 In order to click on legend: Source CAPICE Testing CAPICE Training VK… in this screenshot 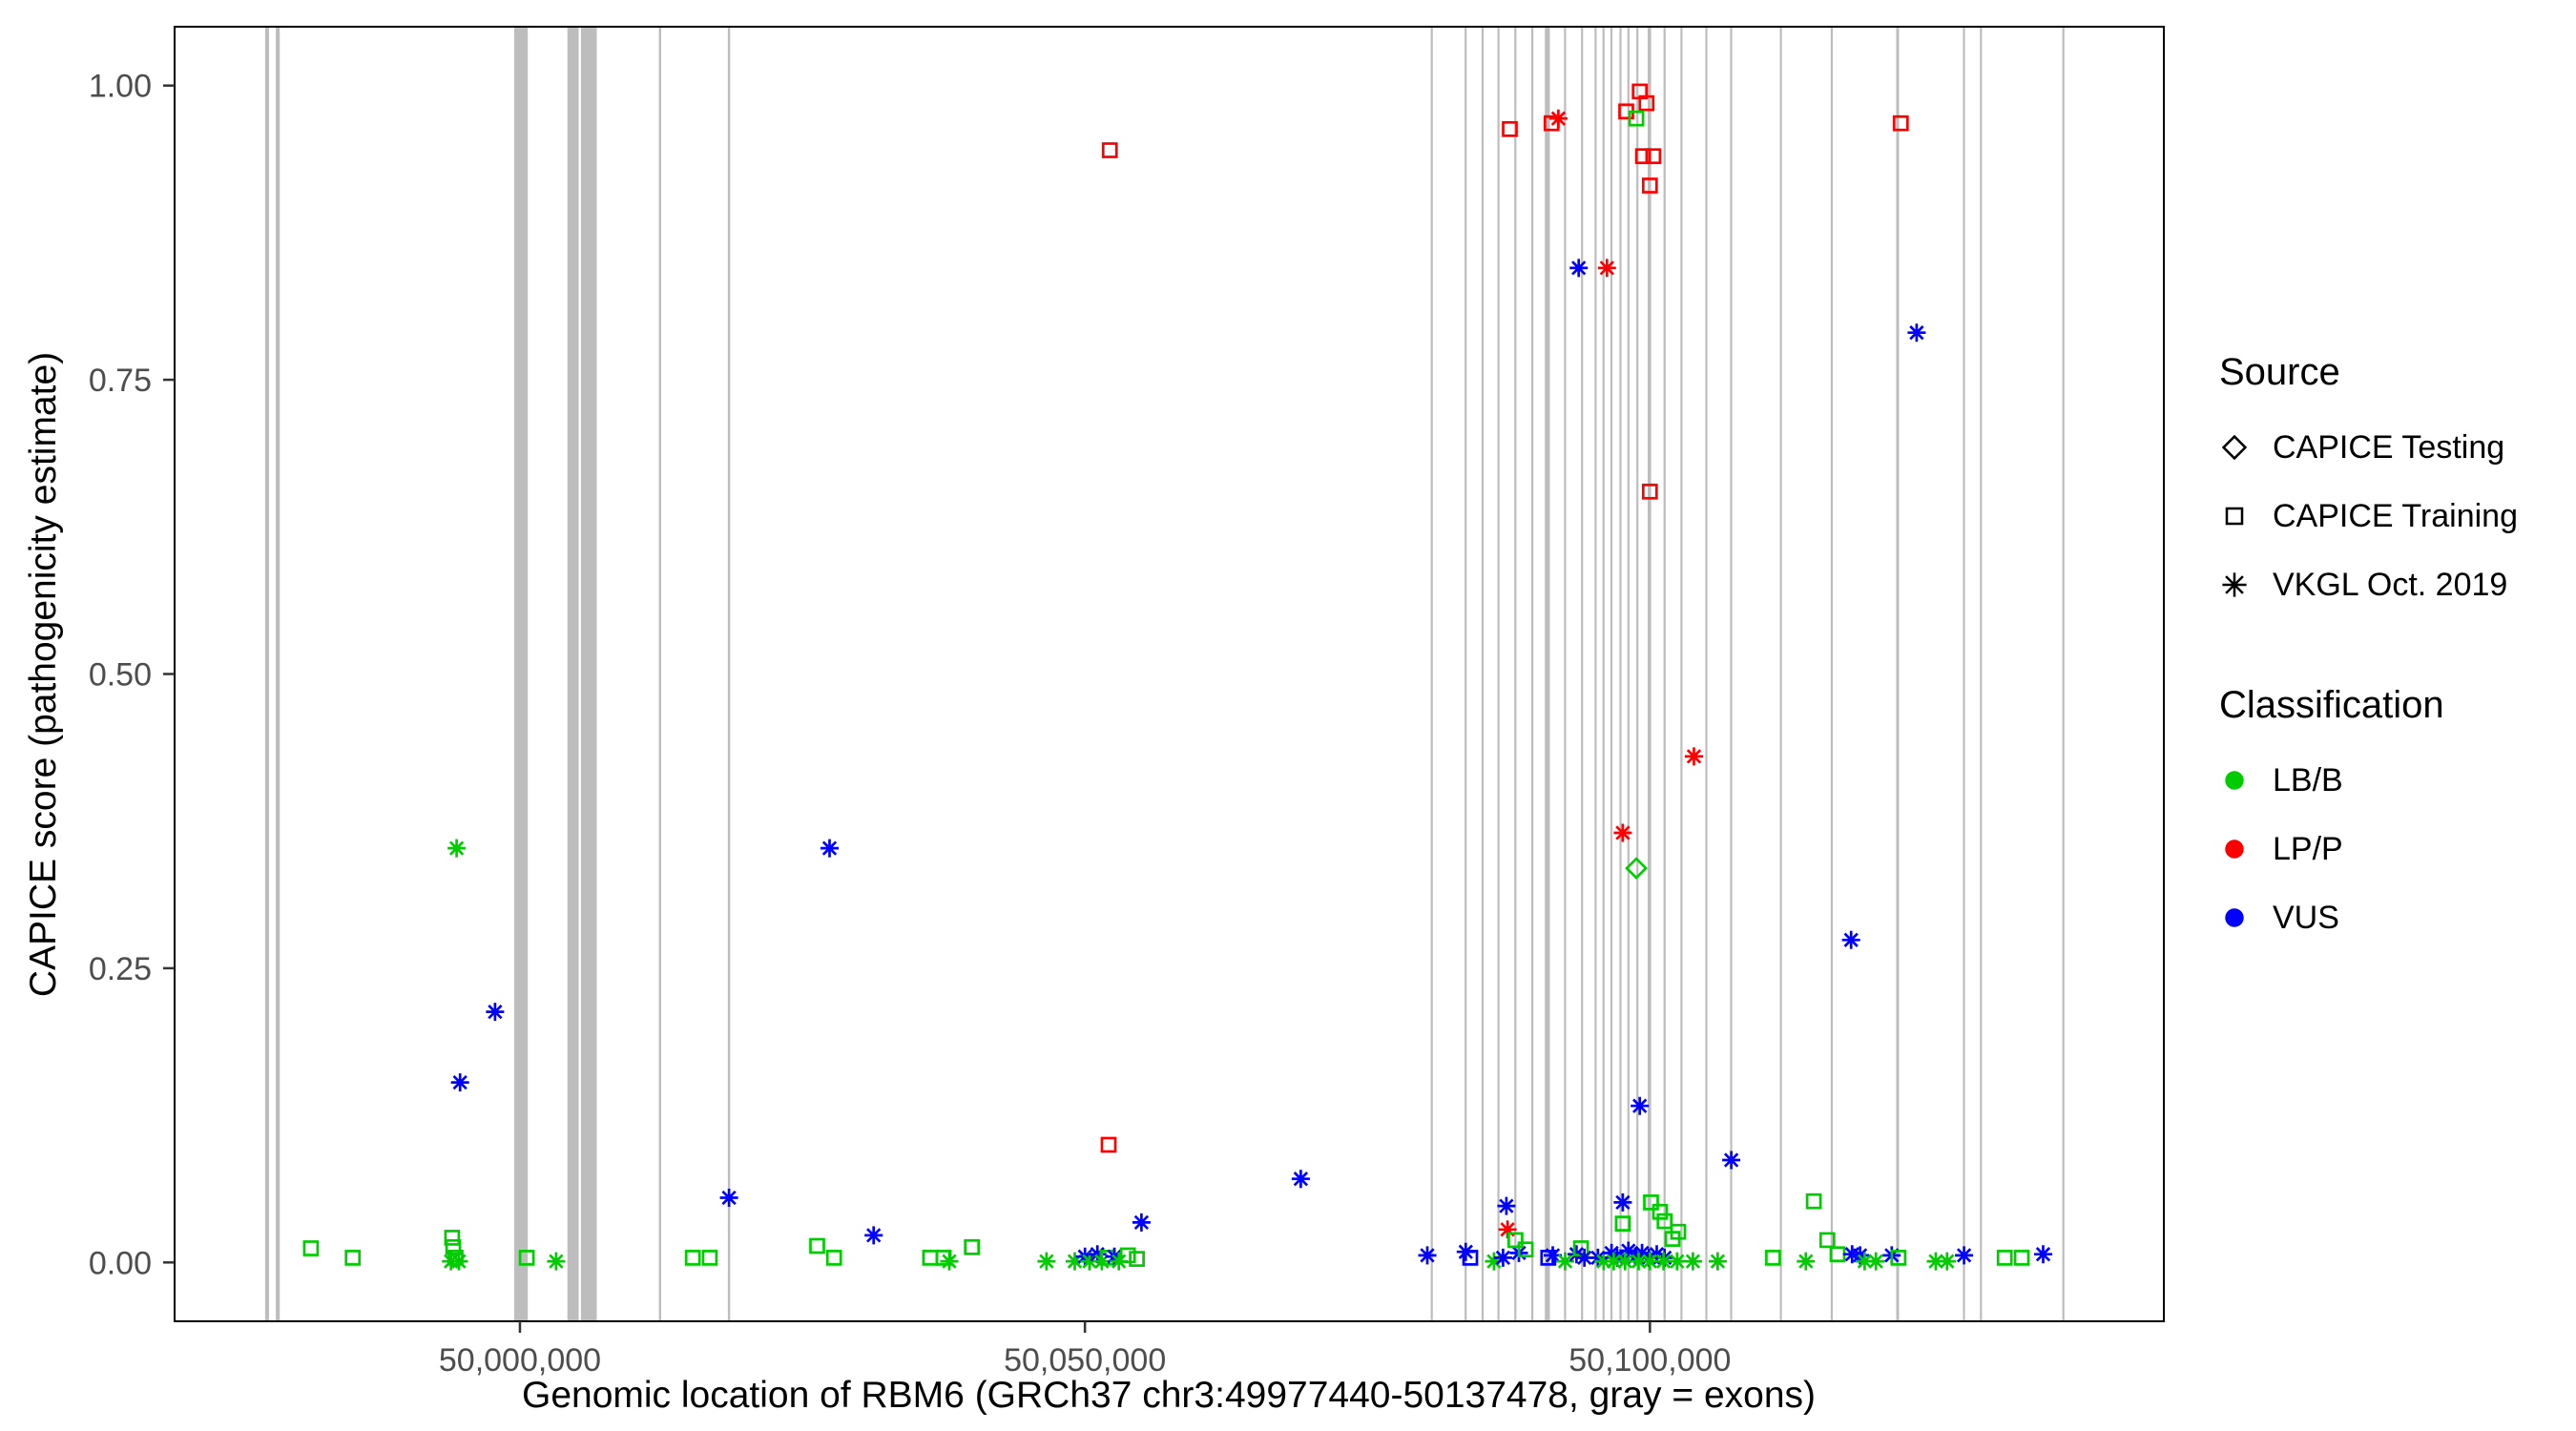, I will do `click(2368, 651)`.